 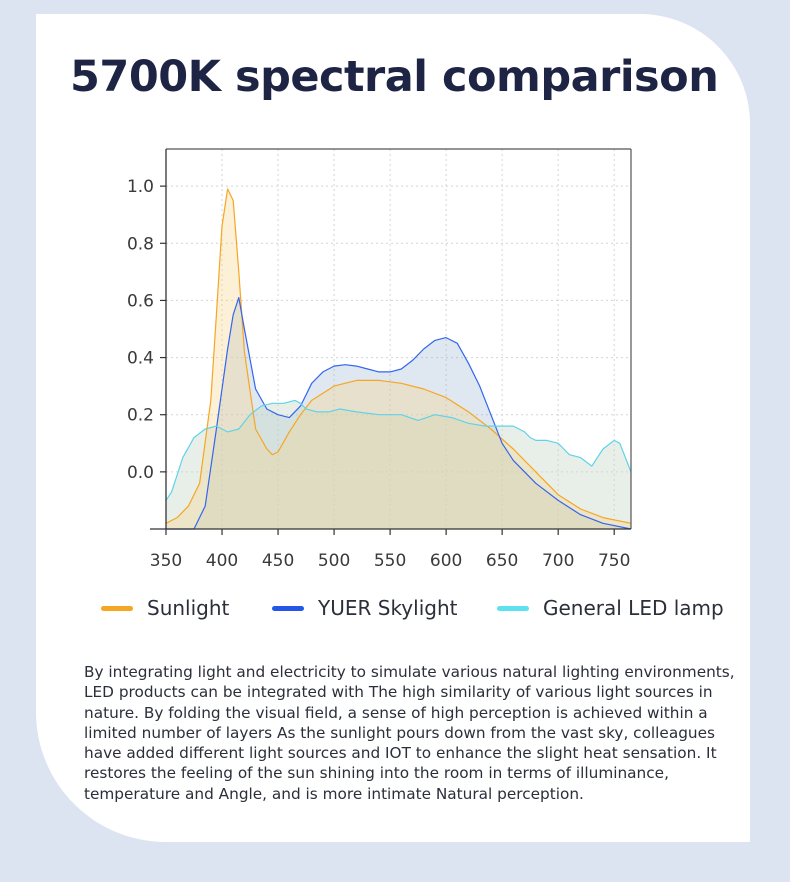 I want to click on x-tick-label: 600, so click(x=446, y=561).